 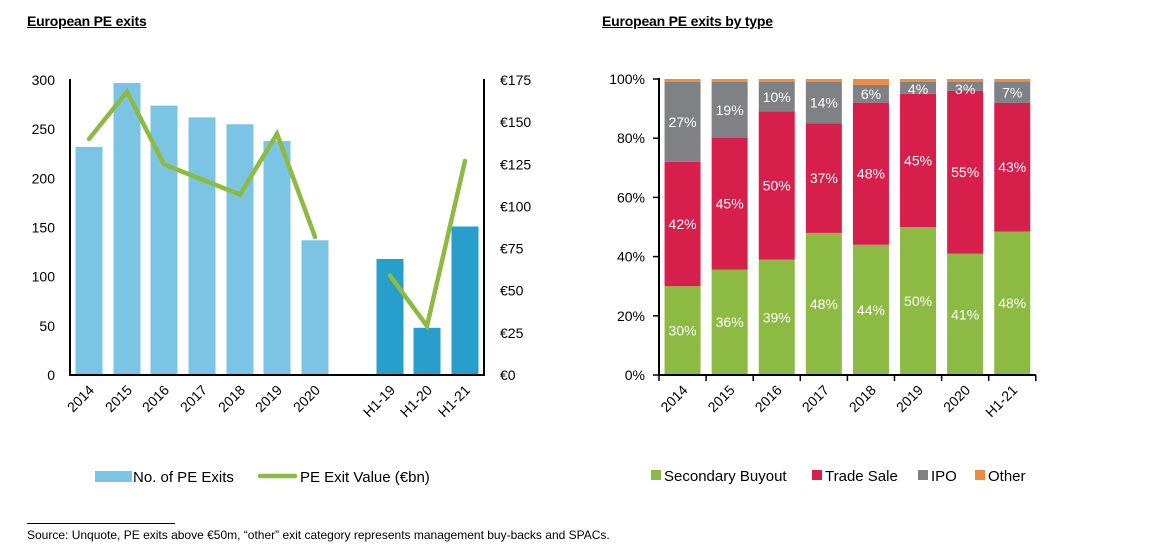 What do you see at coordinates (631, 138) in the screenshot?
I see `y-tick-label: 80%` at bounding box center [631, 138].